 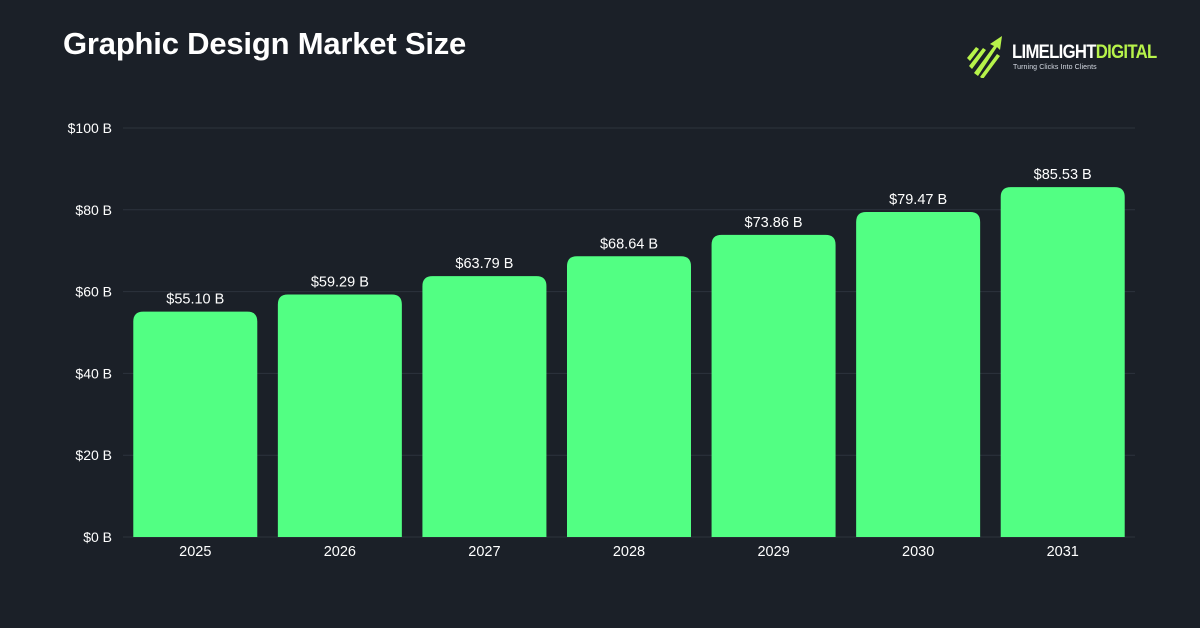 What do you see at coordinates (340, 552) in the screenshot?
I see `x-tick-label: 2026` at bounding box center [340, 552].